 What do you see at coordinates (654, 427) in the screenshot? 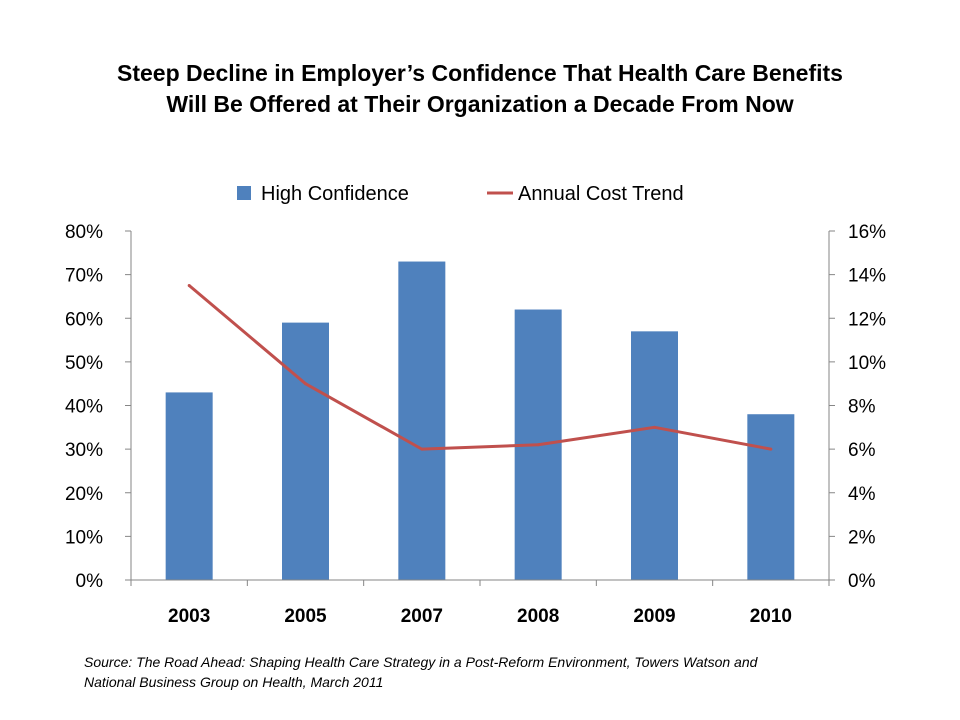
I see `cost-trend-point-2009` at bounding box center [654, 427].